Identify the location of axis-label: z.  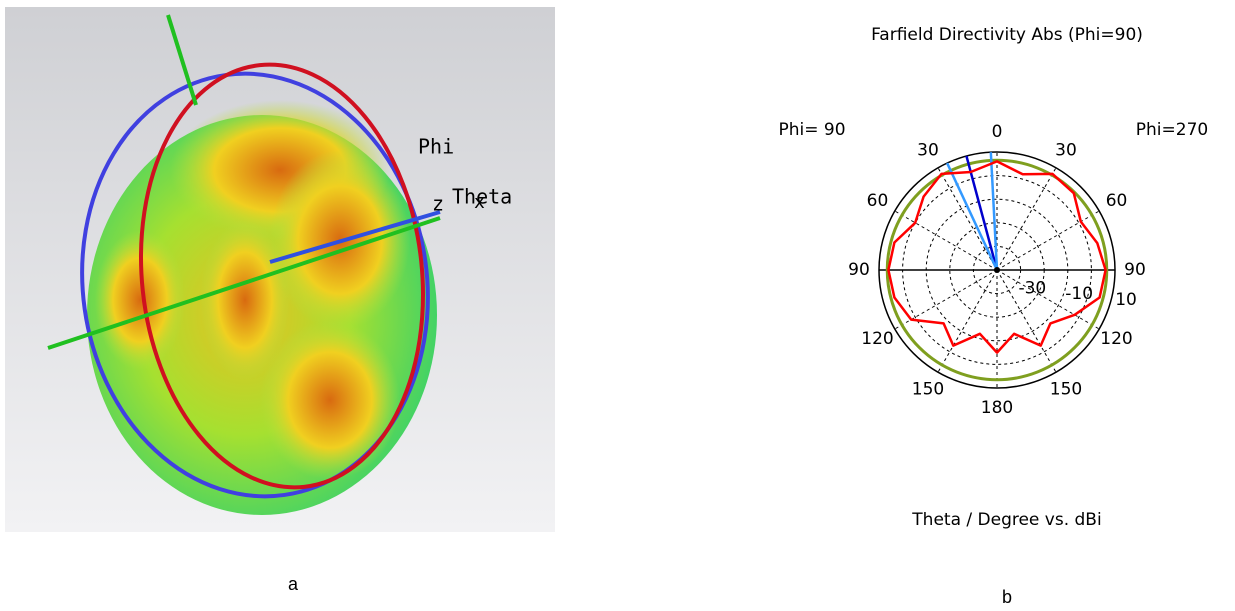
(438, 204).